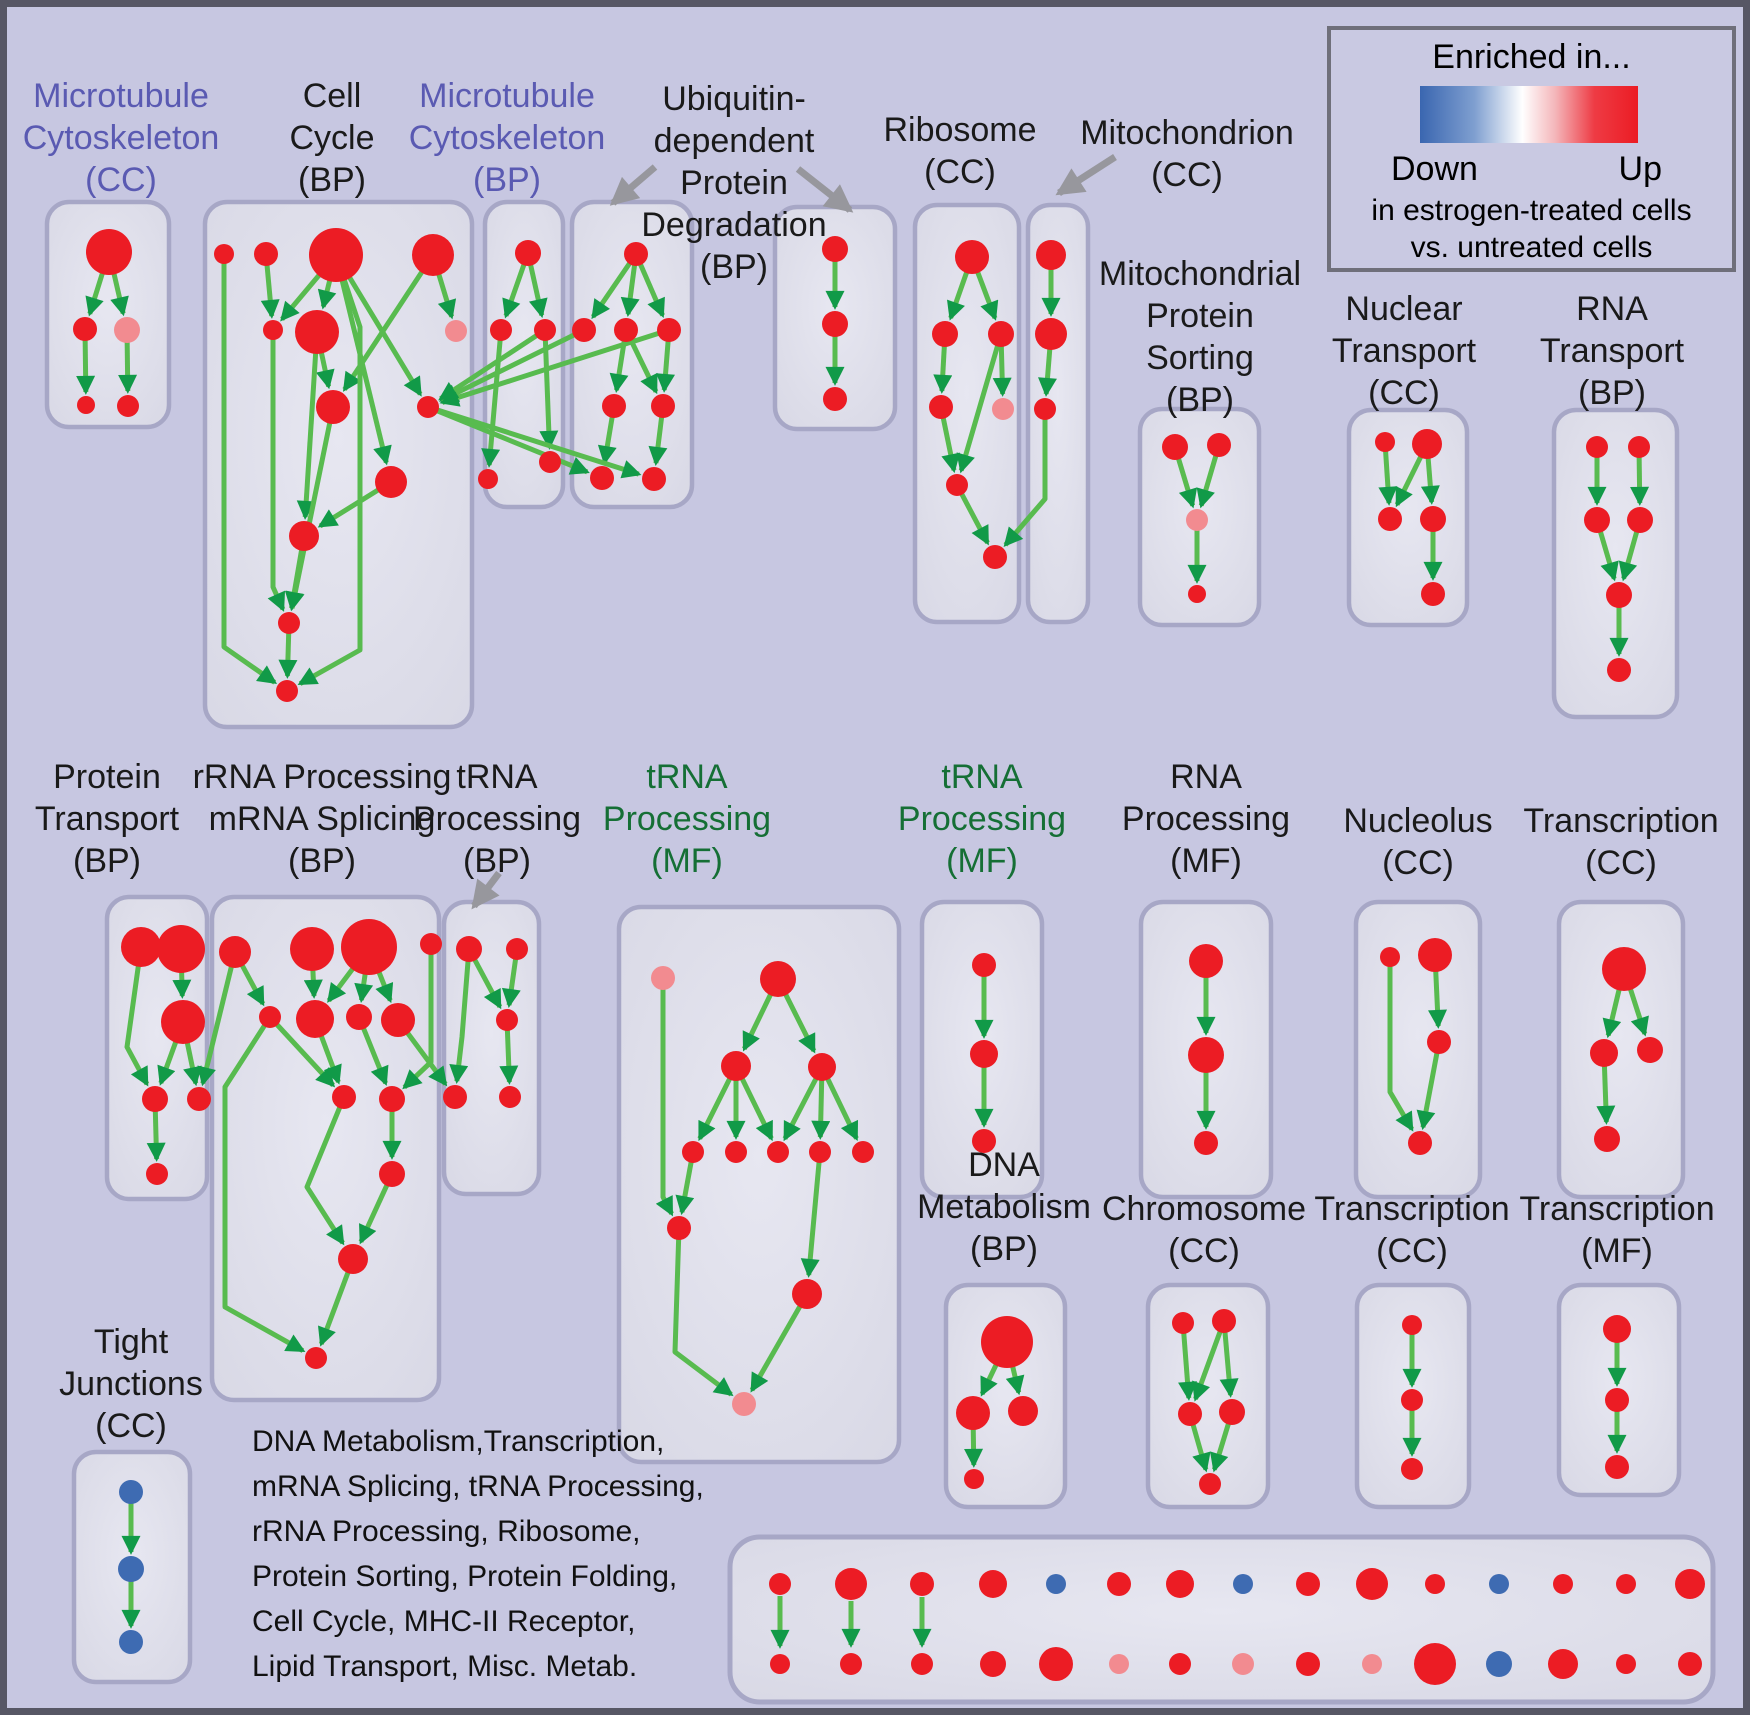 Image resolution: width=1750 pixels, height=1715 pixels. What do you see at coordinates (121, 138) in the screenshot?
I see `cluster-label-mc_cc: Microtubule Cytoskeleton (CC)` at bounding box center [121, 138].